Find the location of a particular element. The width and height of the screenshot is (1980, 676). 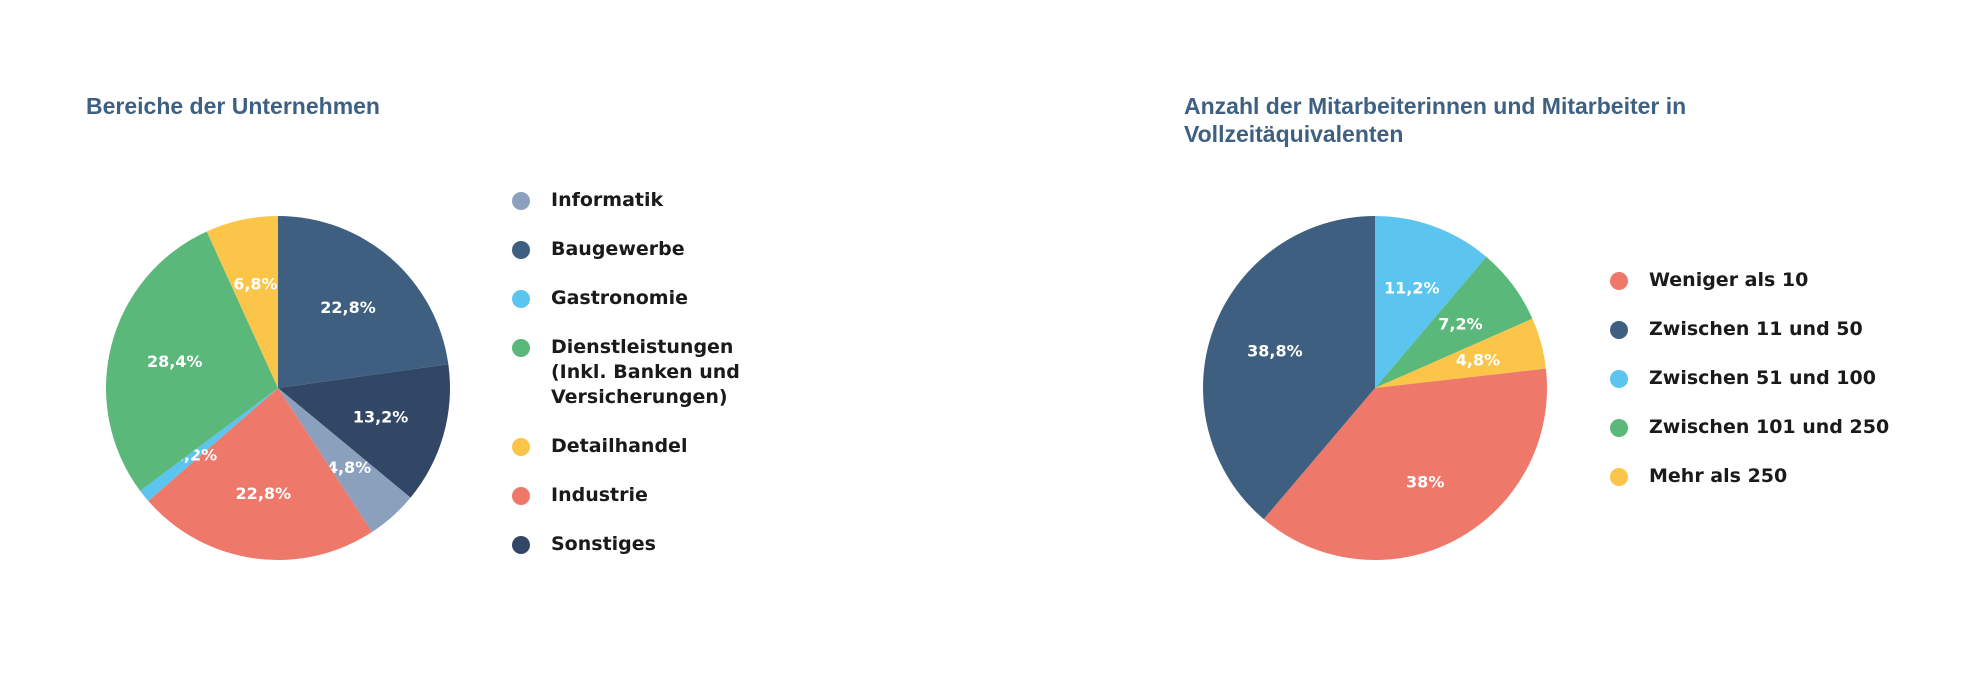

legend-item-weniger-als-10: Weniger als 10 is located at coordinates (1749, 280).